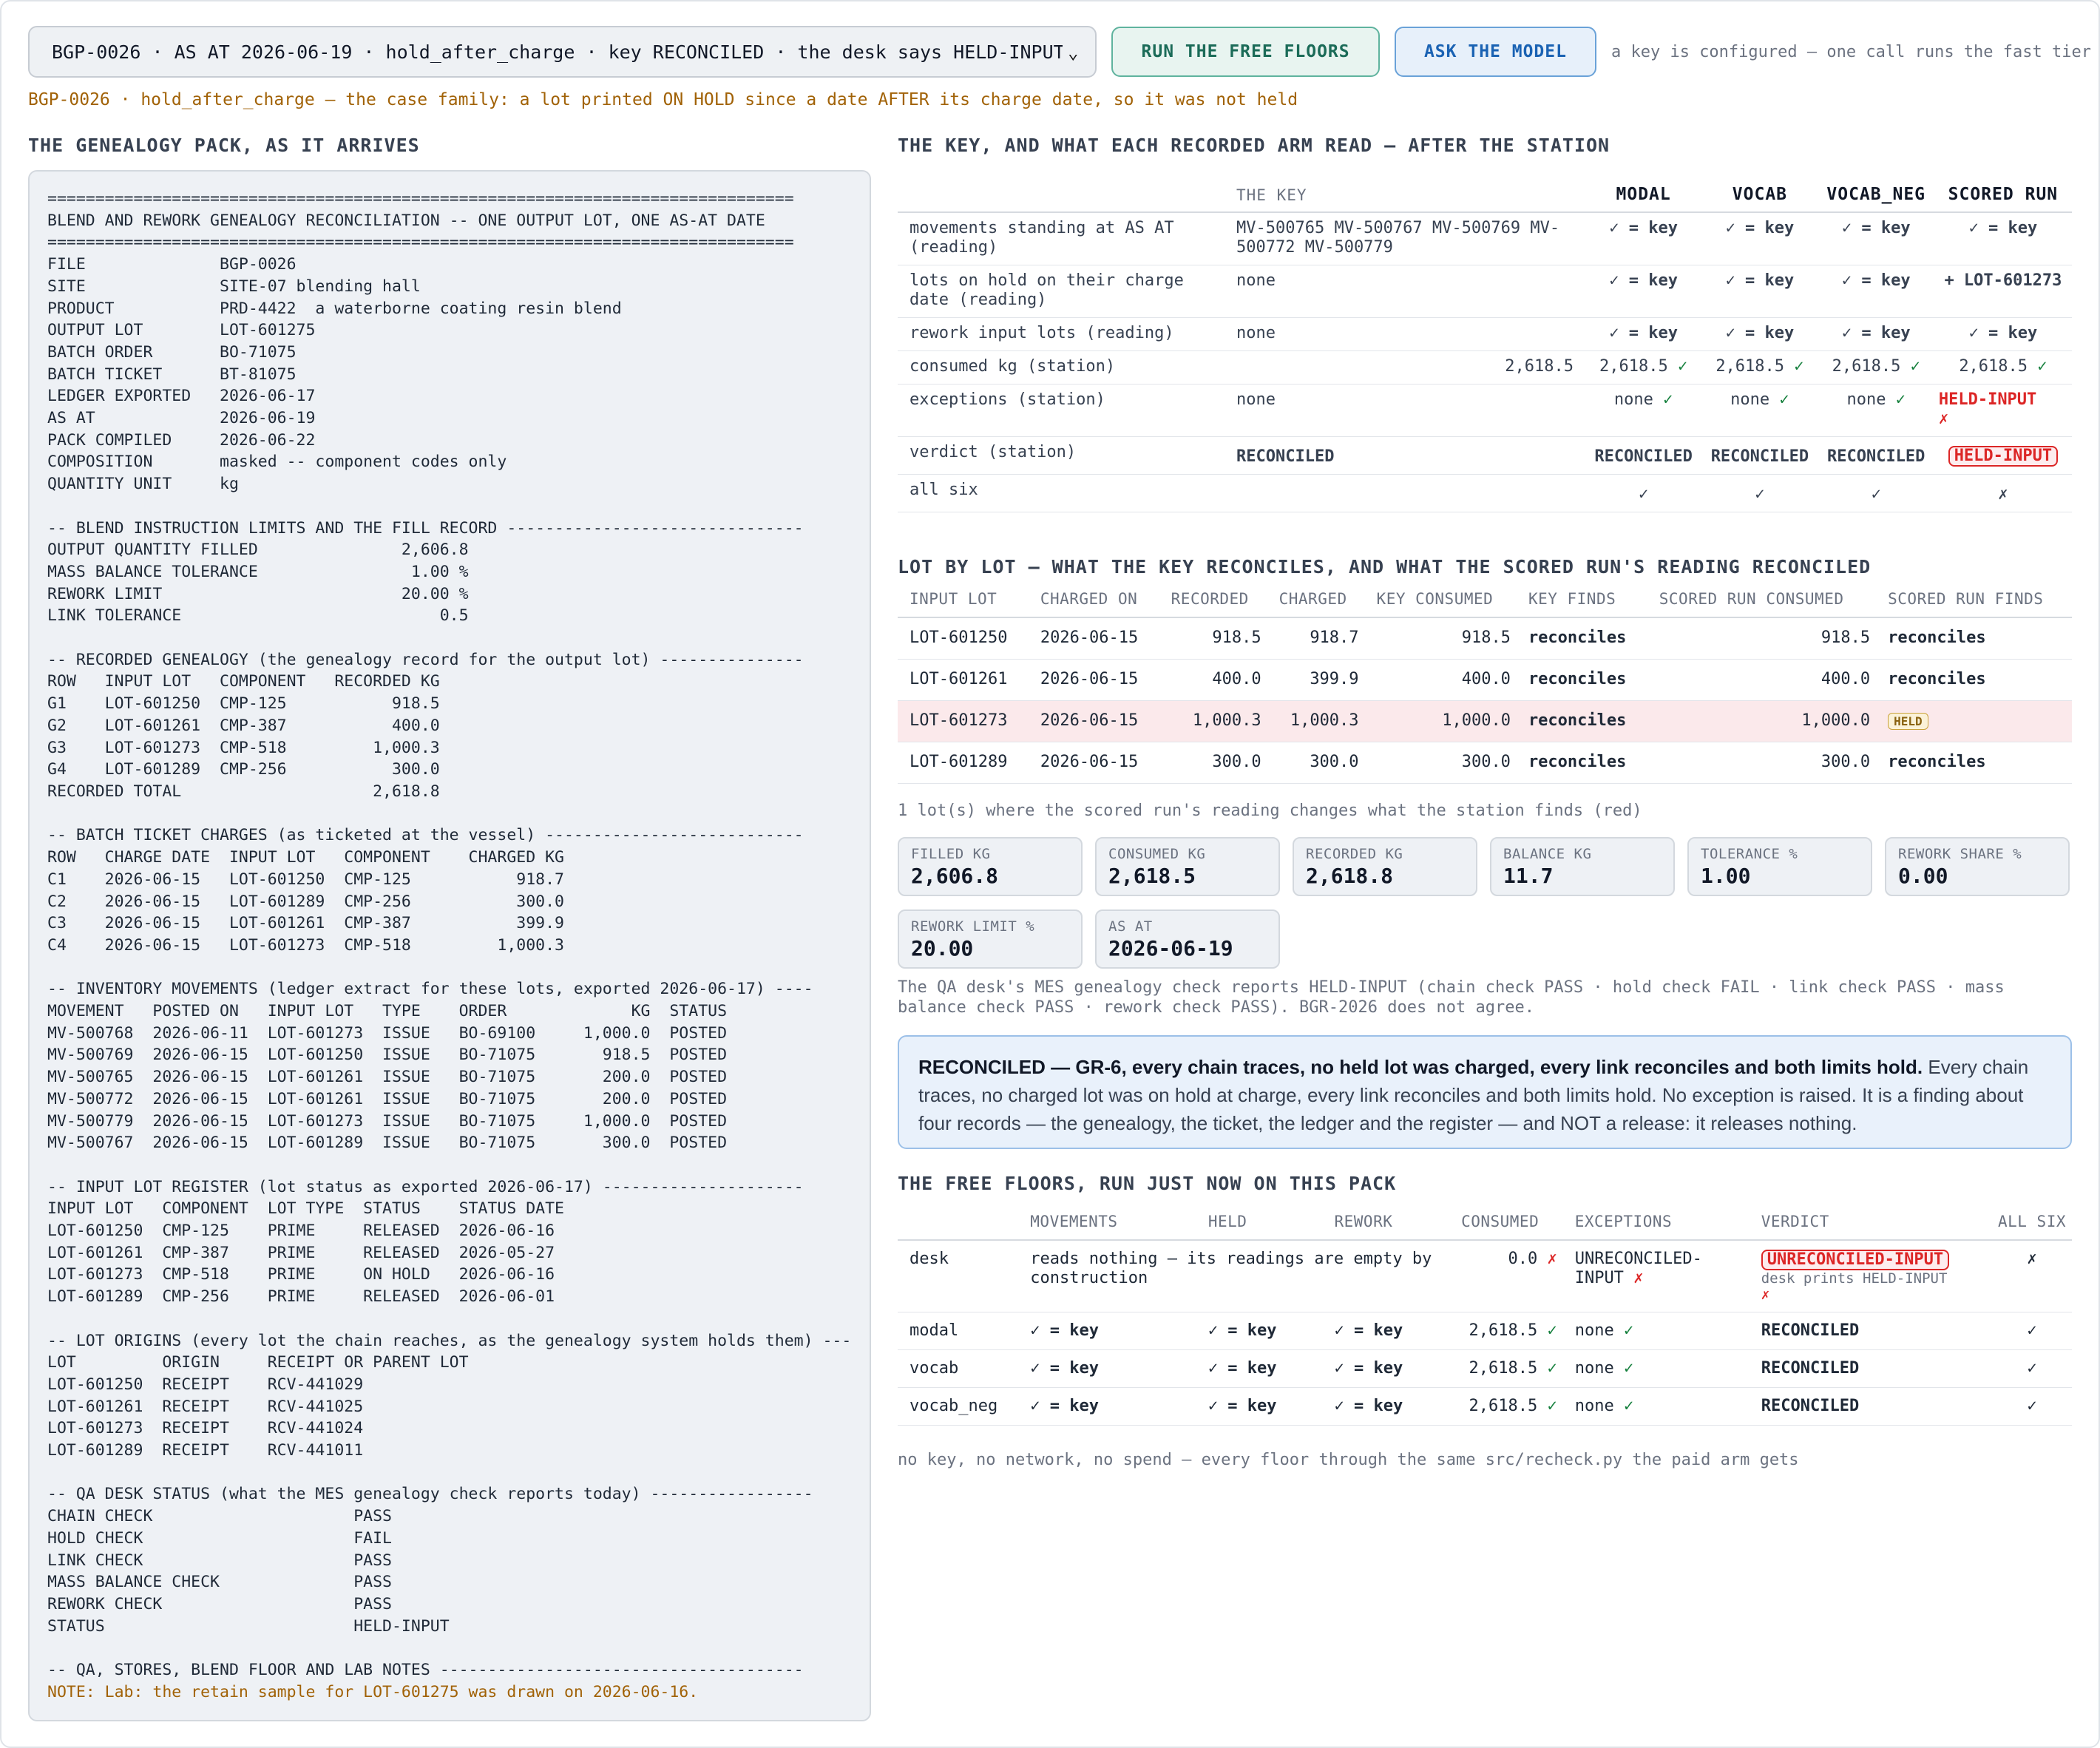  What do you see at coordinates (1762, 604) in the screenshot?
I see `col-scored-consumed: SCORED RUN CONSUMED` at bounding box center [1762, 604].